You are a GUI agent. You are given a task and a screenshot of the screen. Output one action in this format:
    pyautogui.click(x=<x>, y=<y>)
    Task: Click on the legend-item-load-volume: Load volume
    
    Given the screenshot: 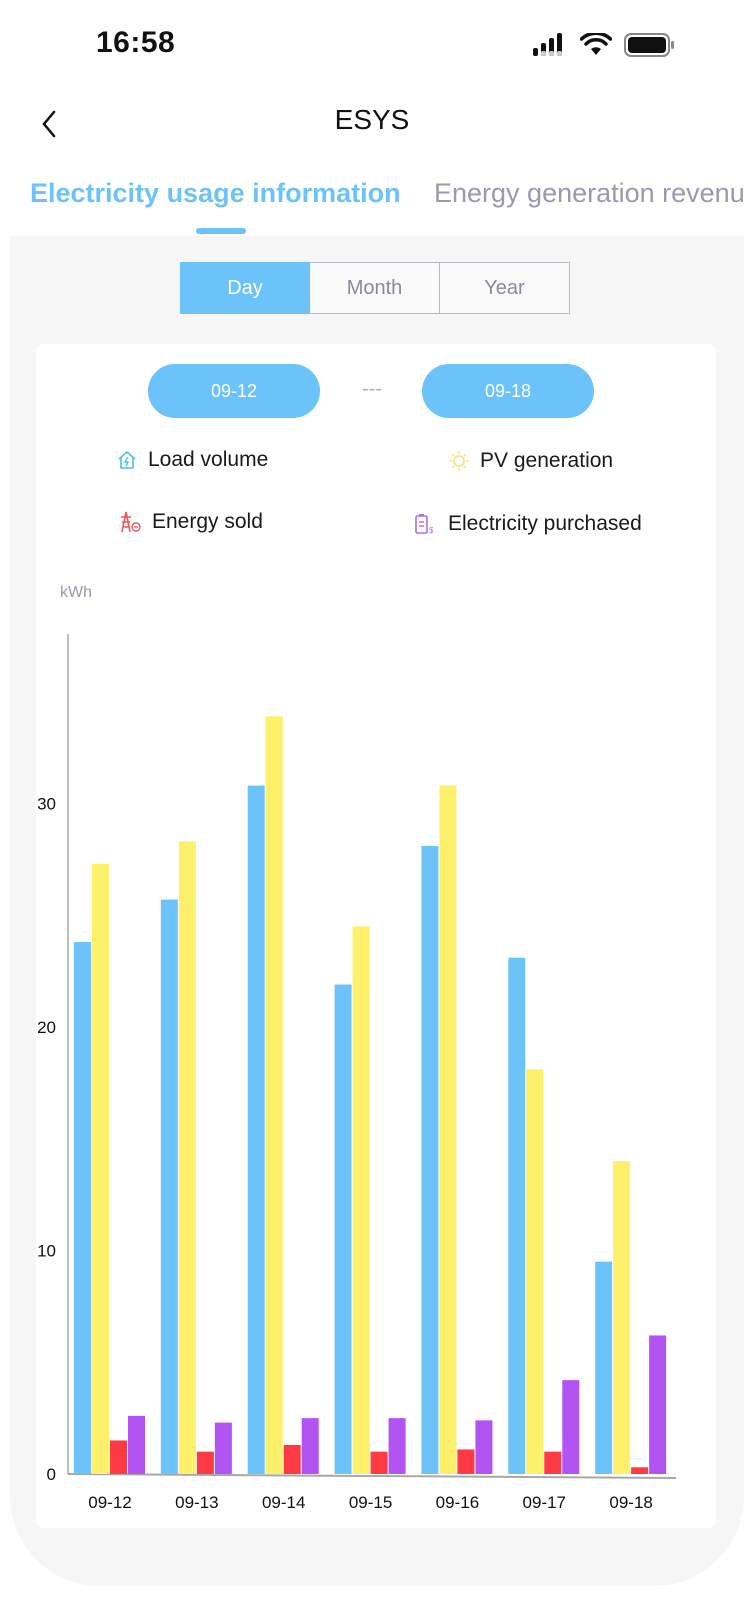 What is the action you would take?
    pyautogui.click(x=192, y=460)
    